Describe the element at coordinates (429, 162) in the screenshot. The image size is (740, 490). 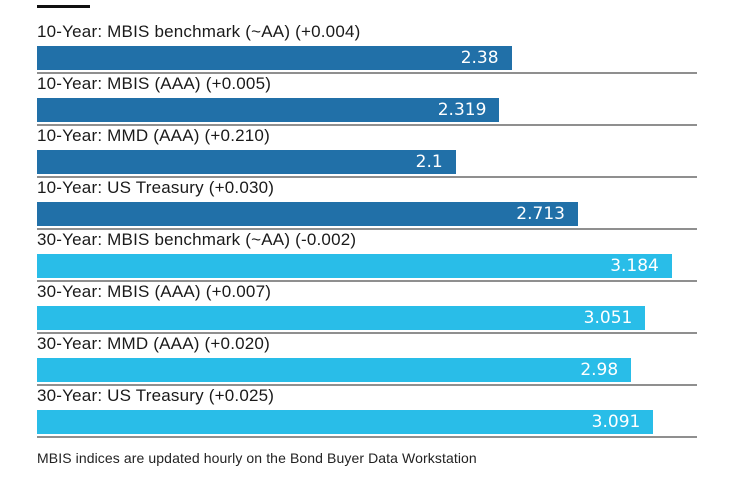
I see `bar-value-label: 2.1` at that location.